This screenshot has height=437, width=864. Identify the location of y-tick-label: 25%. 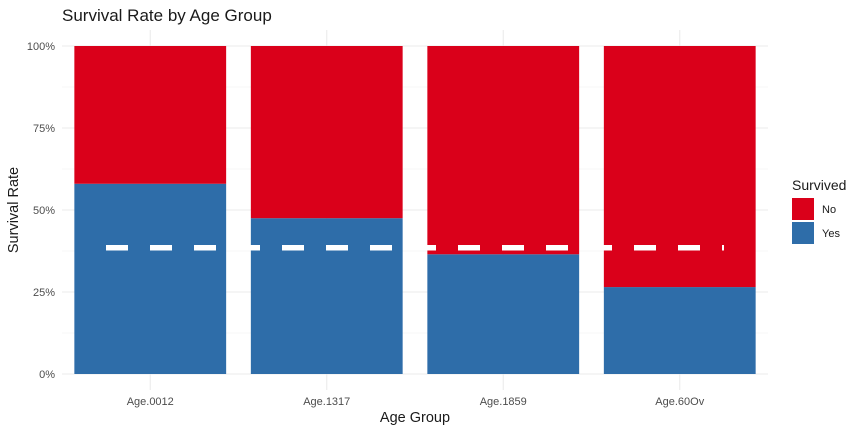
(44, 293).